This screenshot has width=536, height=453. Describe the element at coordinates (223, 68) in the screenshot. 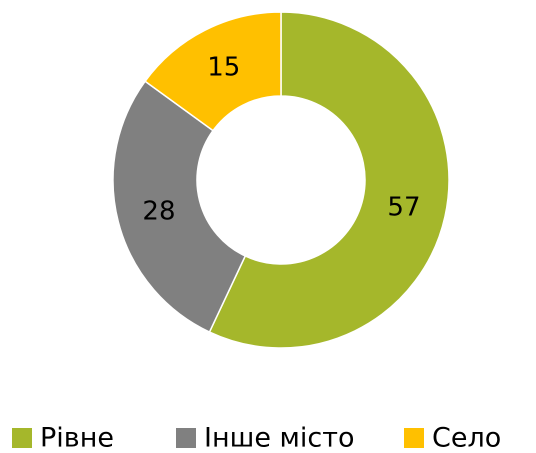

I see `data-label: 15` at that location.